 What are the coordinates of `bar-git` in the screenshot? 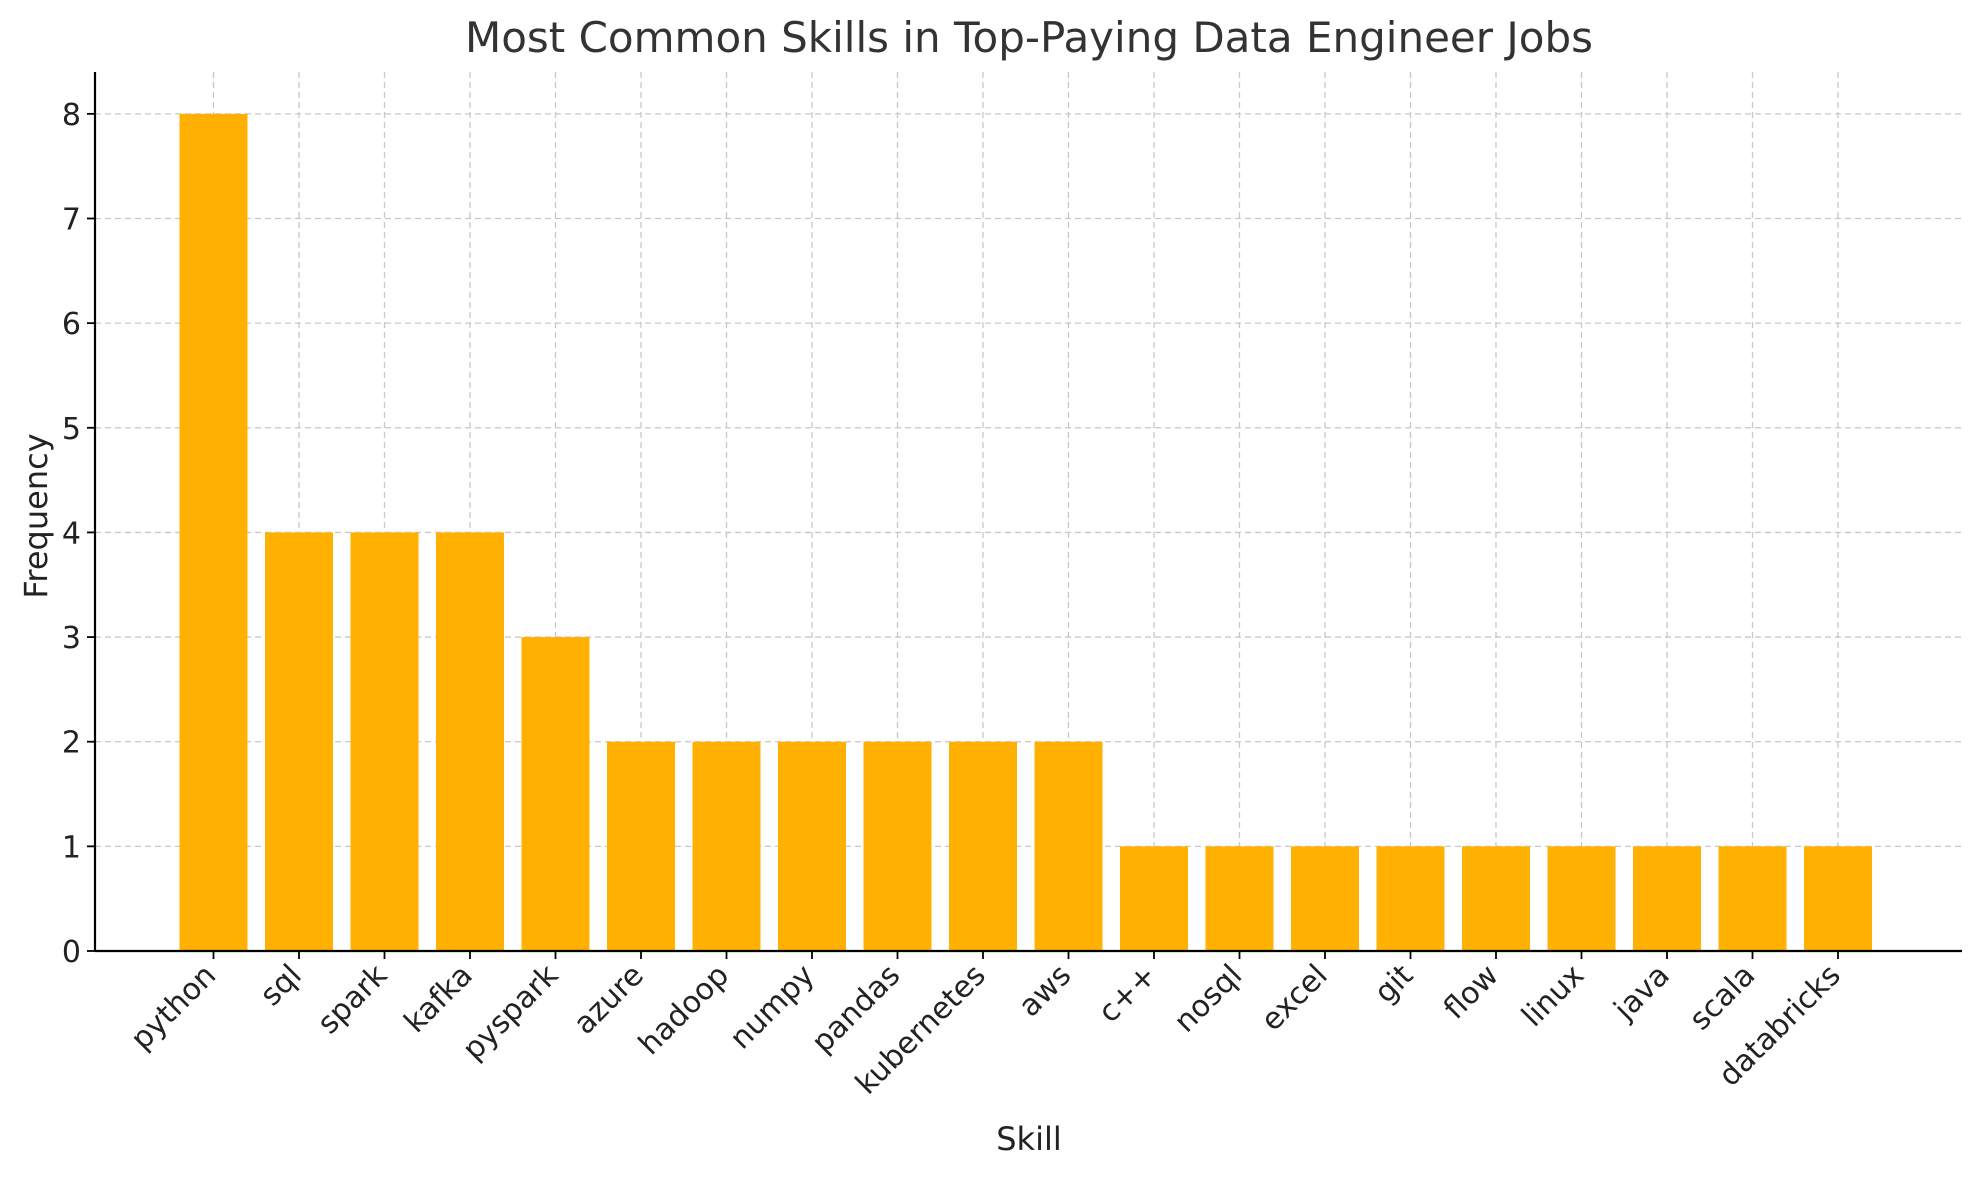 It's located at (1410, 898).